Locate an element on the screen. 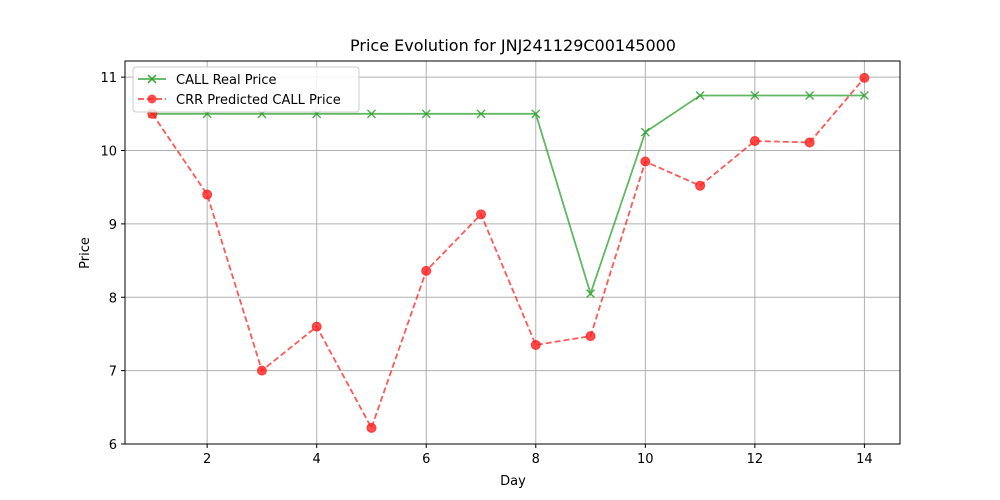  legend: CALL Real Price CRR Predicted CALL Price is located at coordinates (246, 89).